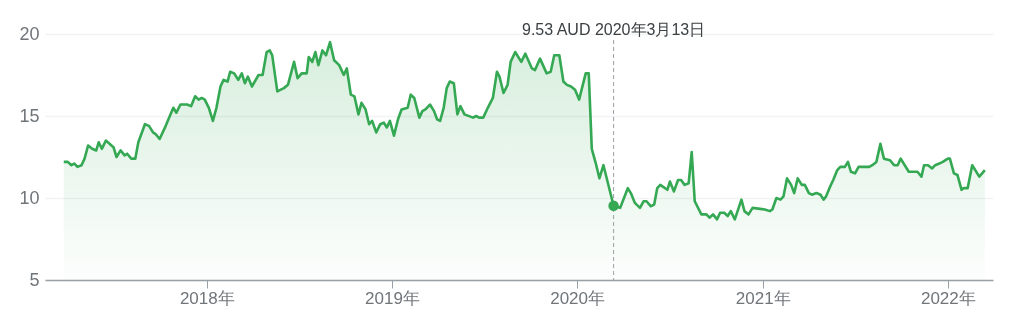 Image resolution: width=1031 pixels, height=324 pixels. Describe the element at coordinates (392, 298) in the screenshot. I see `x-tick-label: 2019年` at that location.